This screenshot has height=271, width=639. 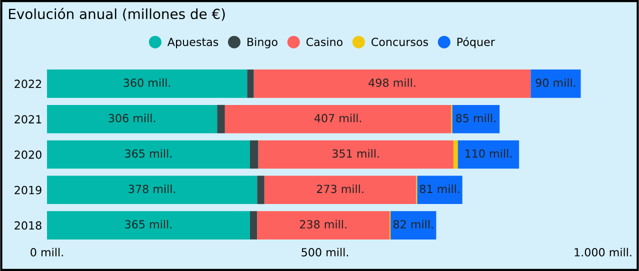 I want to click on data-label: 360 mill., so click(x=147, y=82).